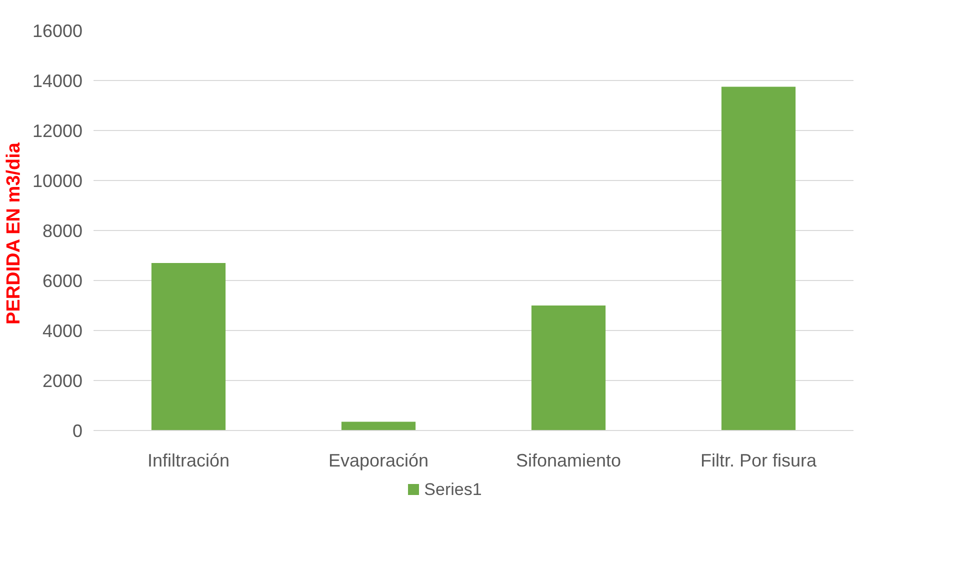  I want to click on legend-label: Series1, so click(452, 490).